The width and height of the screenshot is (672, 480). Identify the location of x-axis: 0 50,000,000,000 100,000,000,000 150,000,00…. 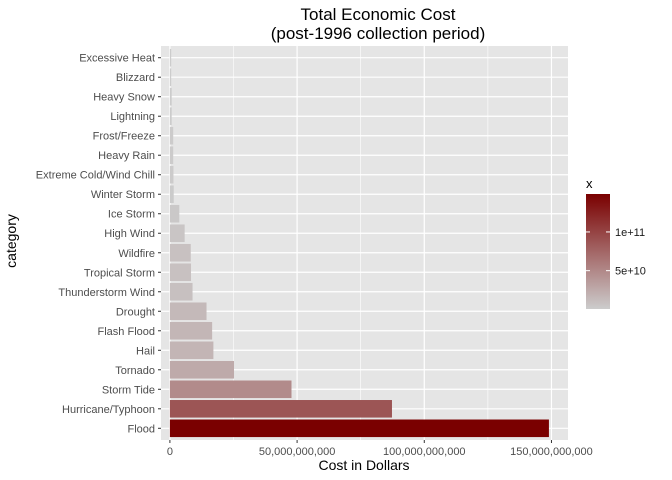
(380, 449).